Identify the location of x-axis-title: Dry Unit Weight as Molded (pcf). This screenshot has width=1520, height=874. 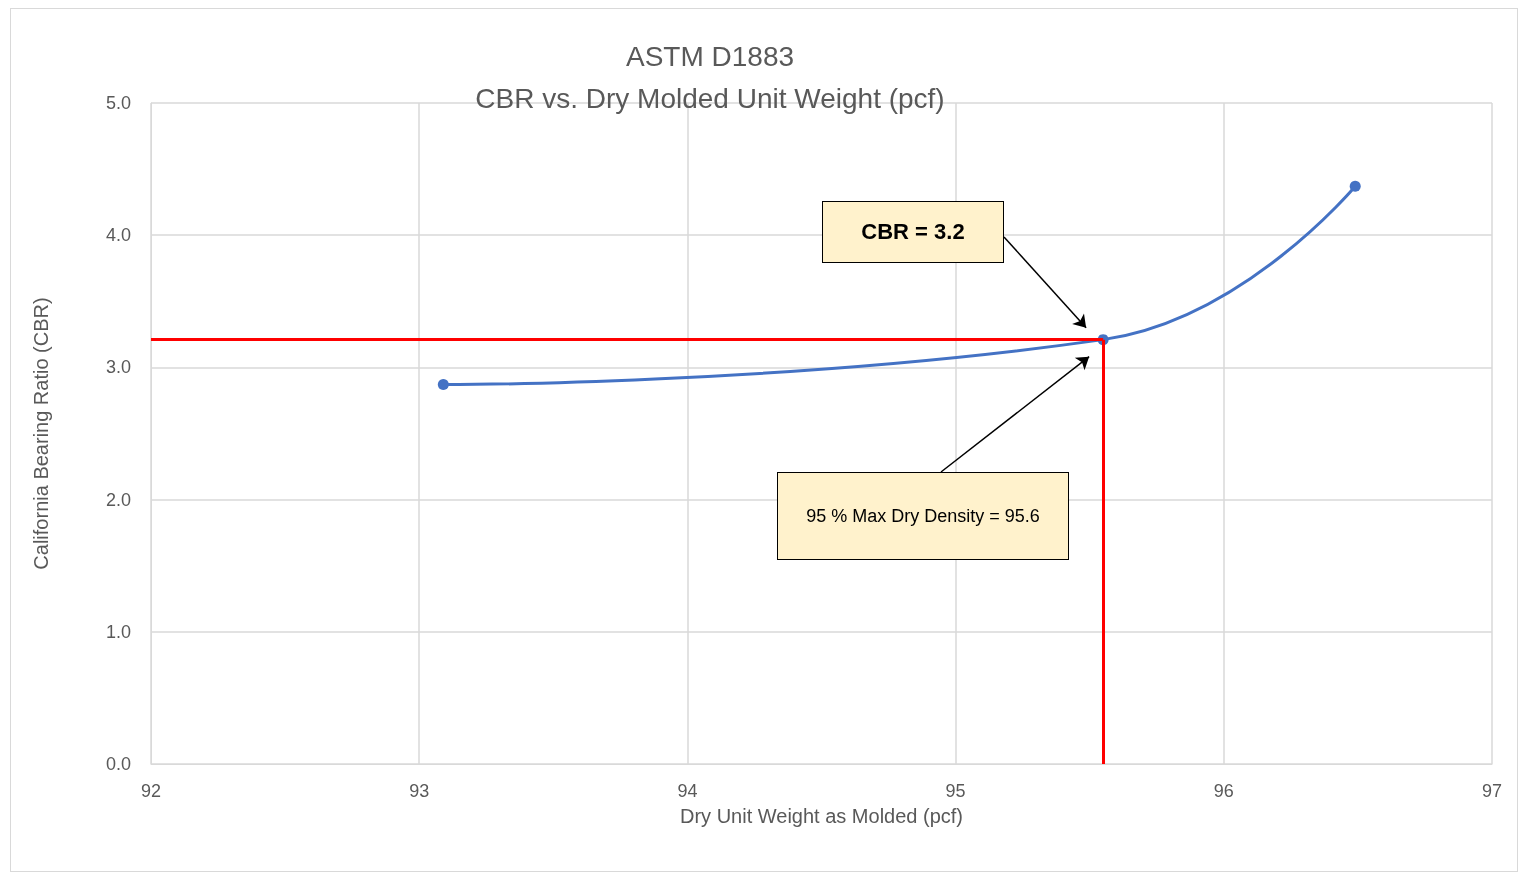
(821, 816).